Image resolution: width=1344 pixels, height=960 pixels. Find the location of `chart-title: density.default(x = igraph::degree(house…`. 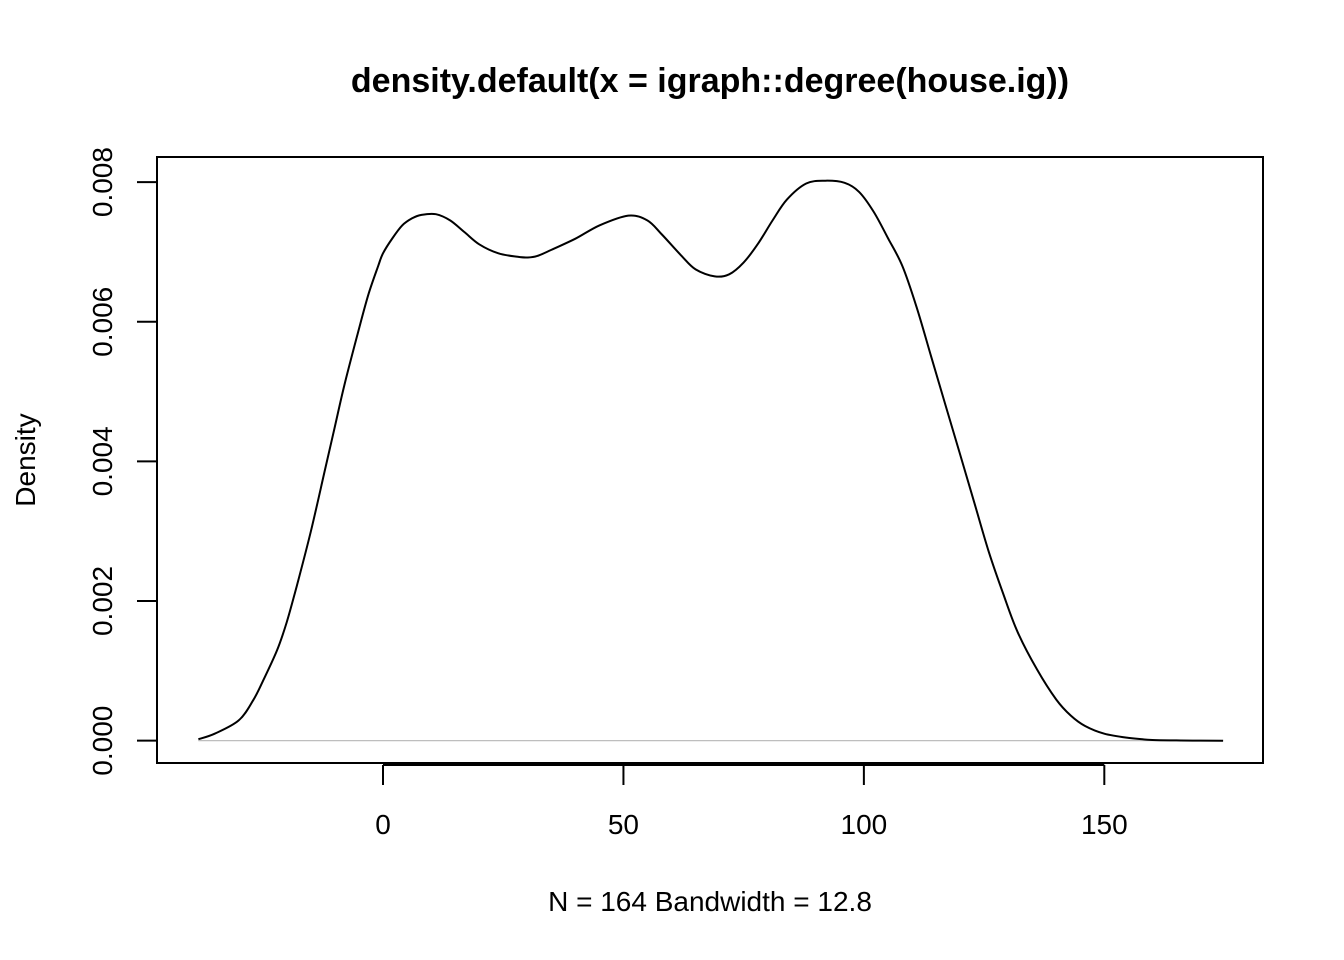

chart-title: density.default(x = igraph::degree(house… is located at coordinates (710, 81).